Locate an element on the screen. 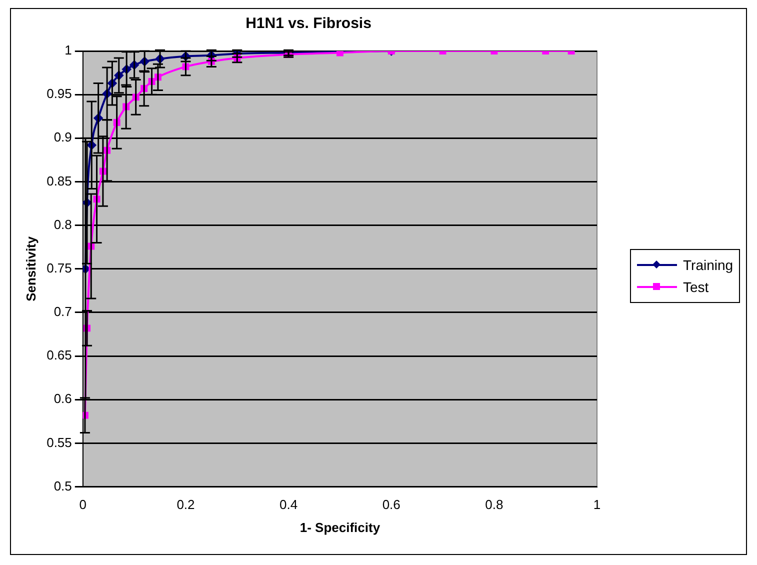 This screenshot has width=757, height=565. y-tick-label: 0.75 is located at coordinates (59, 268).